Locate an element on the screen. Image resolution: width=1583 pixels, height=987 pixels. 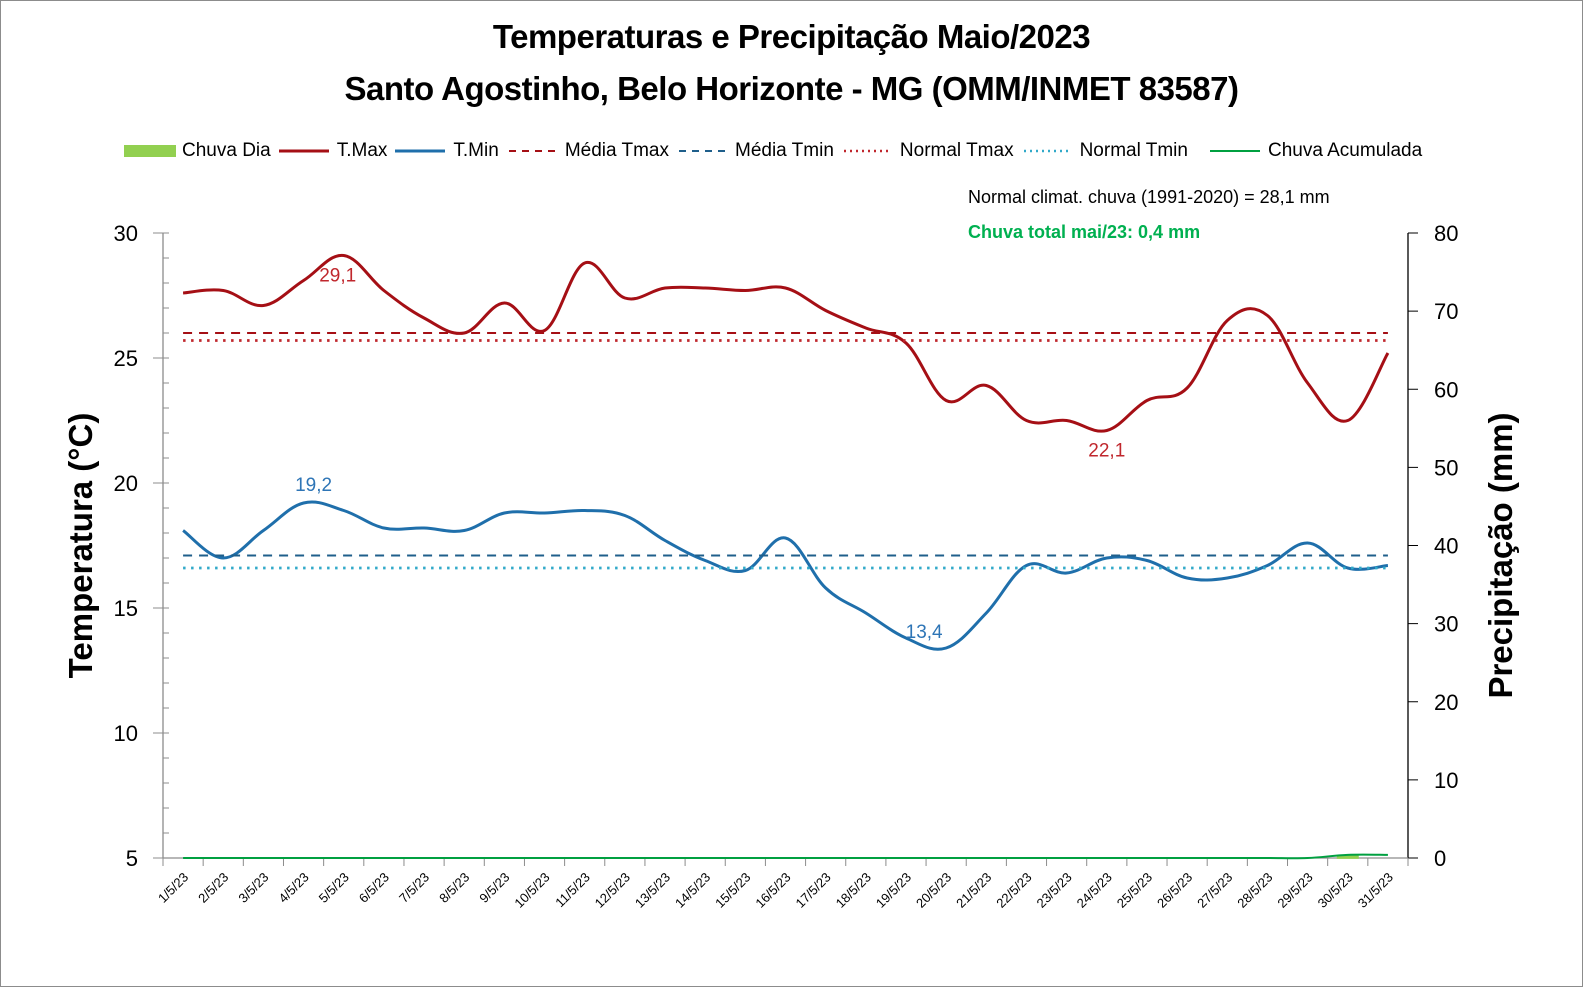
legend-swatch-tmin is located at coordinates (421, 151).